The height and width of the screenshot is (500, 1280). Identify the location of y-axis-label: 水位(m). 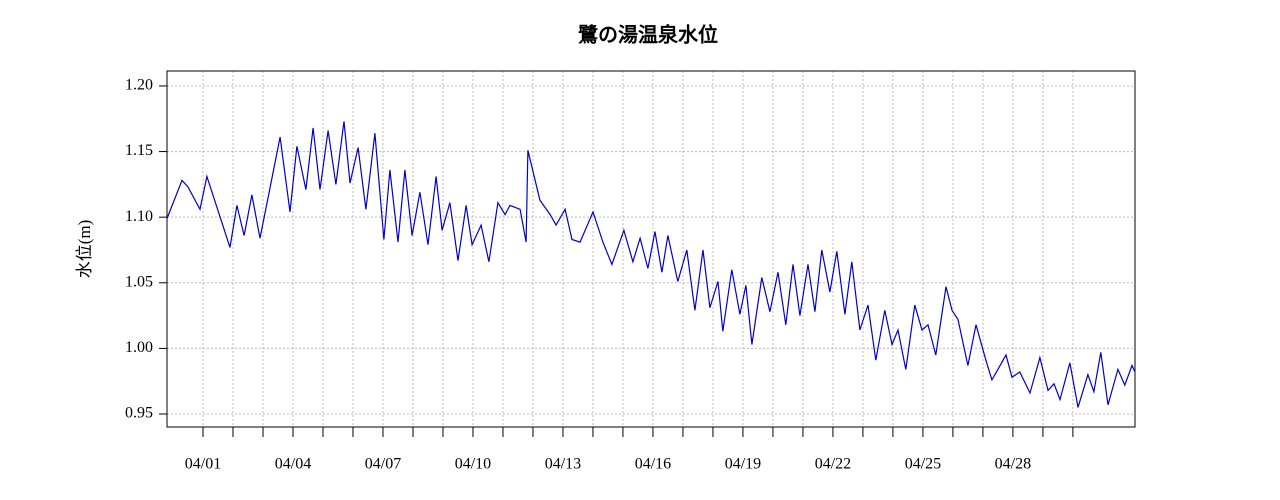
(84, 249).